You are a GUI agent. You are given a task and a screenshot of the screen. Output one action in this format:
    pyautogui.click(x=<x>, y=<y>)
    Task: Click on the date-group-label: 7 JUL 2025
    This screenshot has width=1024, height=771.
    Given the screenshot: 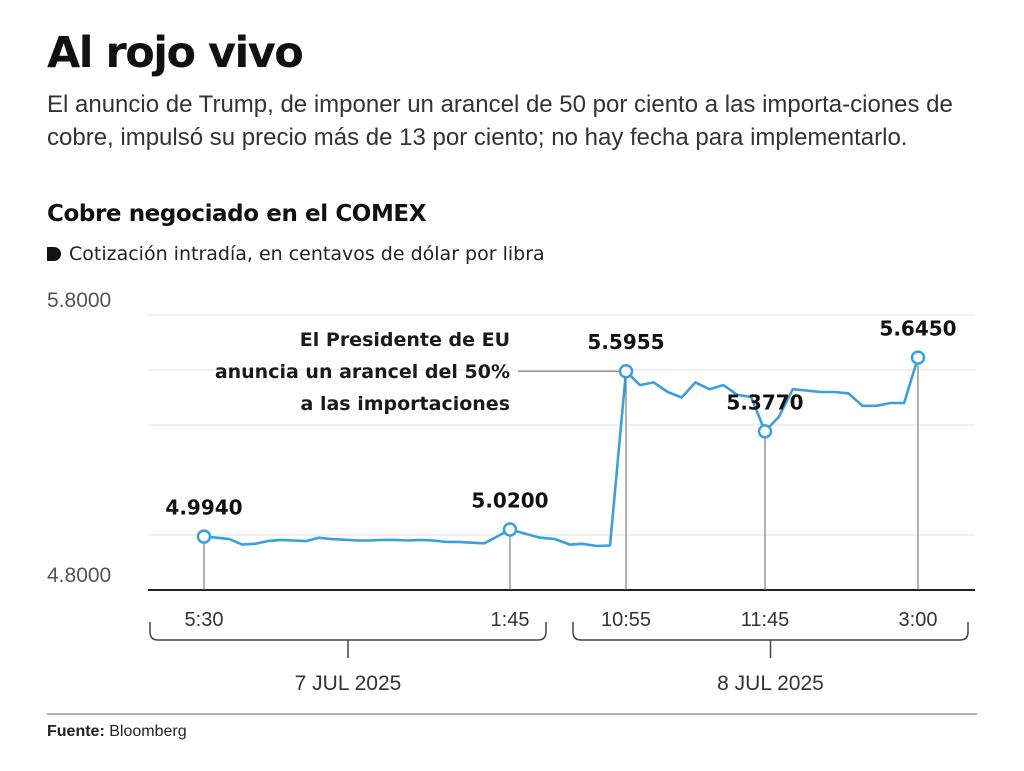 What is the action you would take?
    pyautogui.click(x=348, y=683)
    